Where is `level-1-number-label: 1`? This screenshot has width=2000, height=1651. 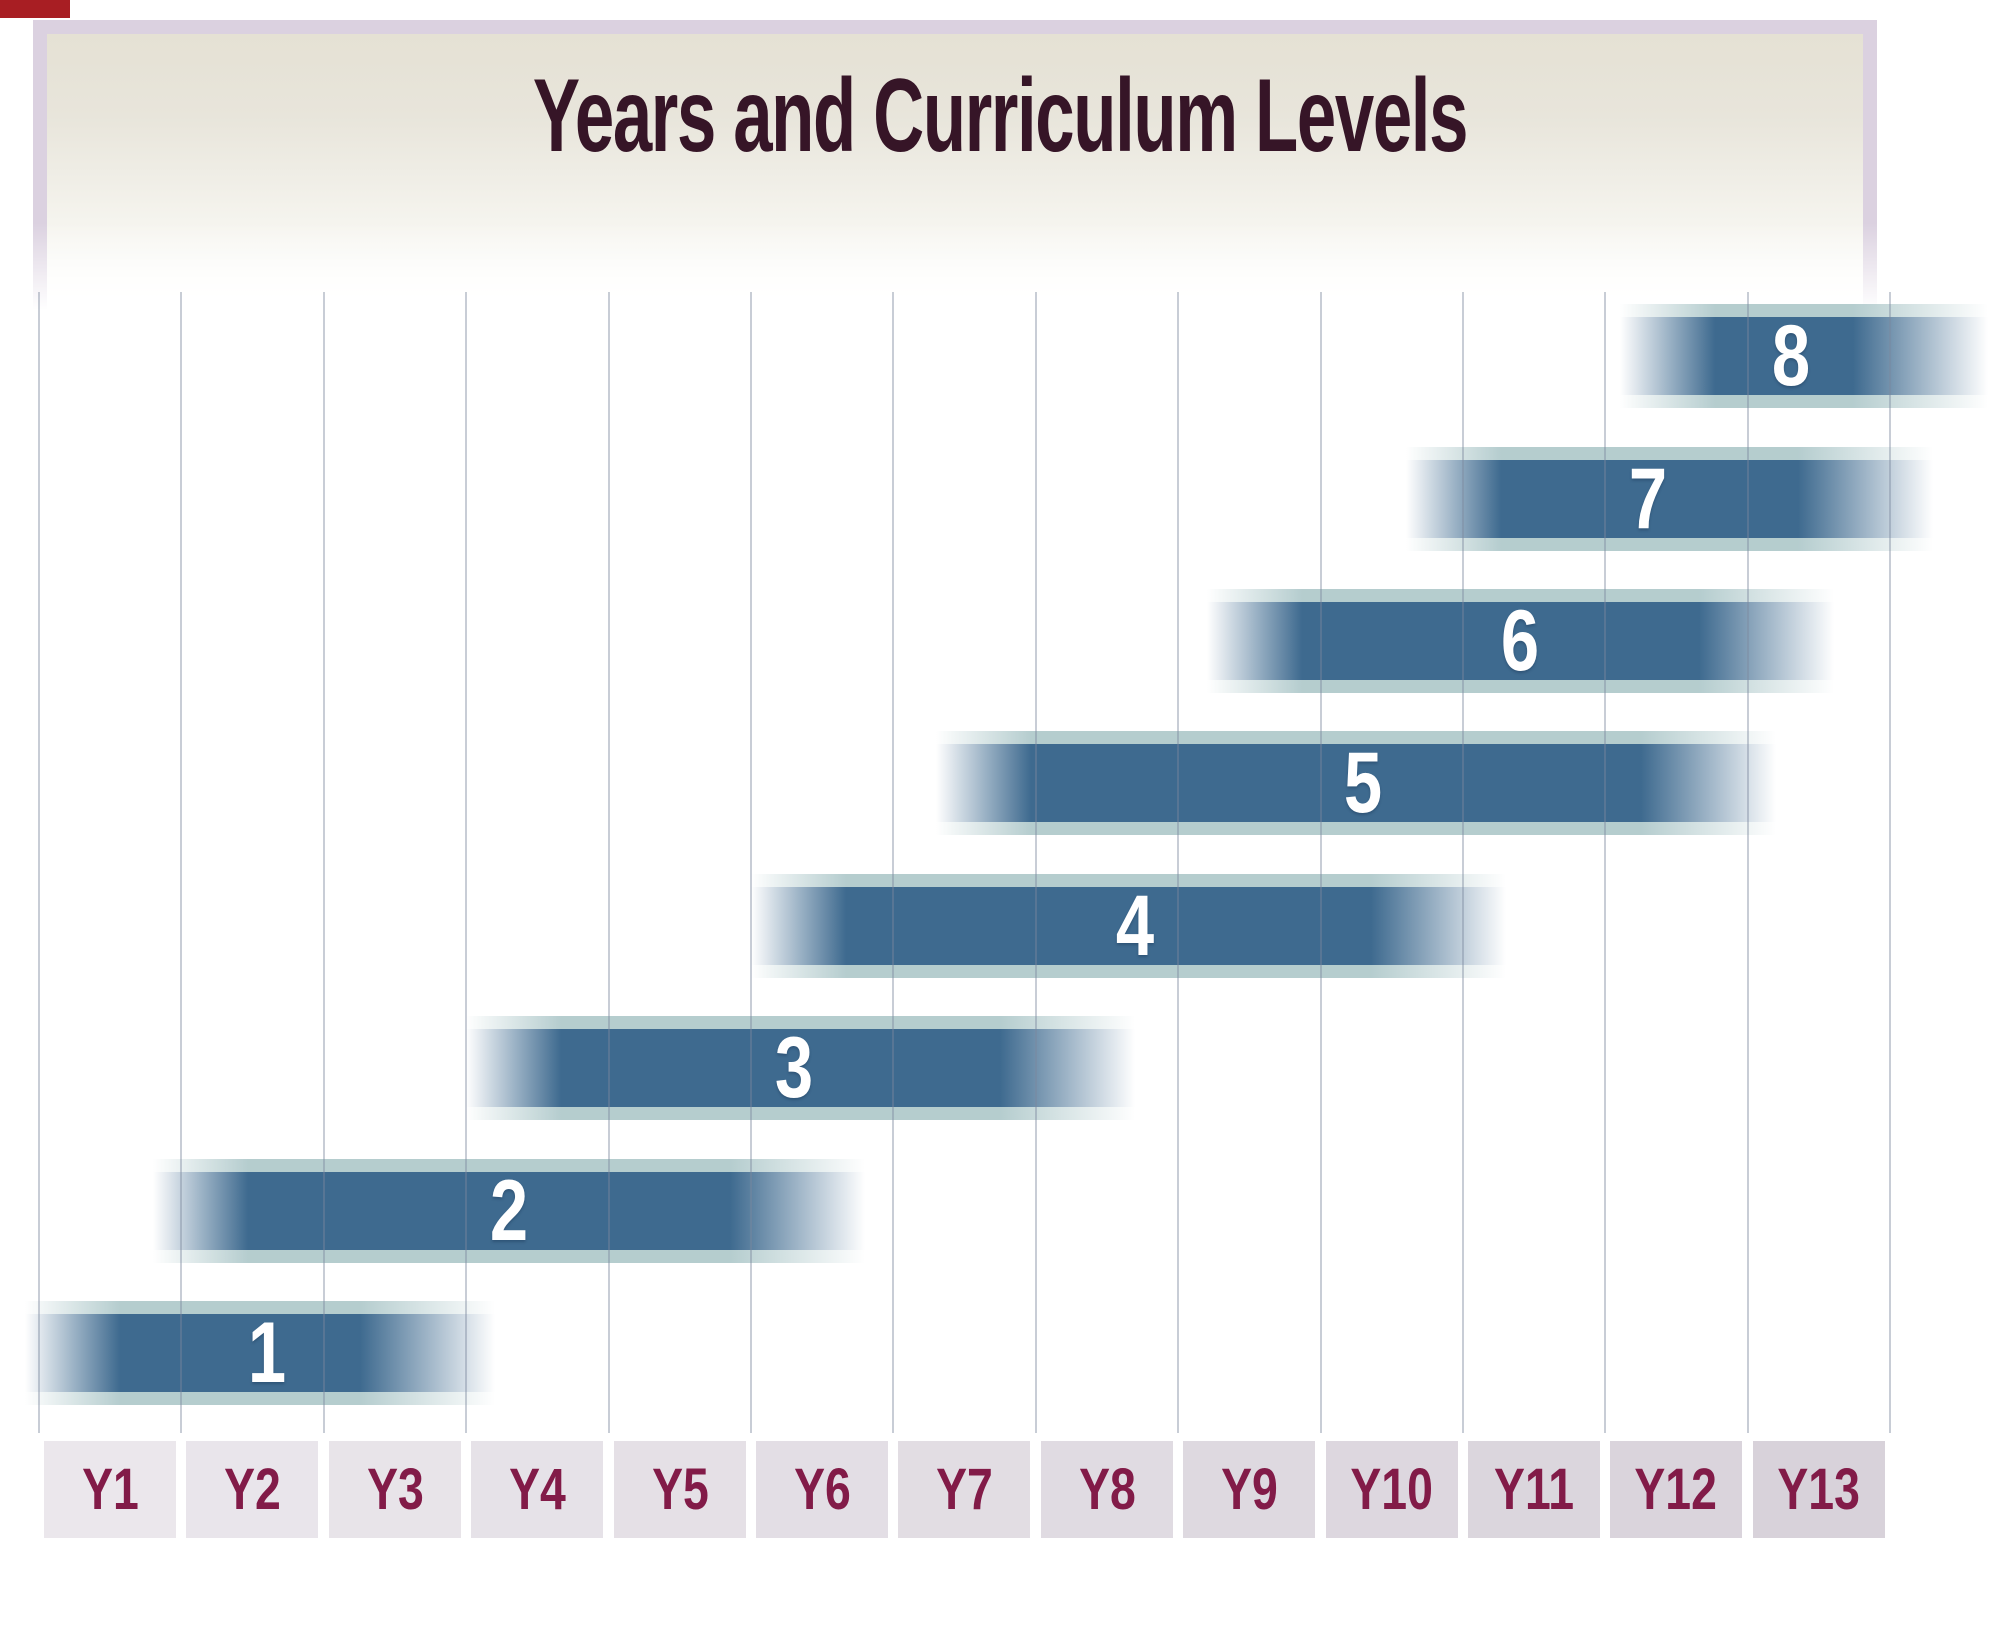 level-1-number-label: 1 is located at coordinates (267, 1353).